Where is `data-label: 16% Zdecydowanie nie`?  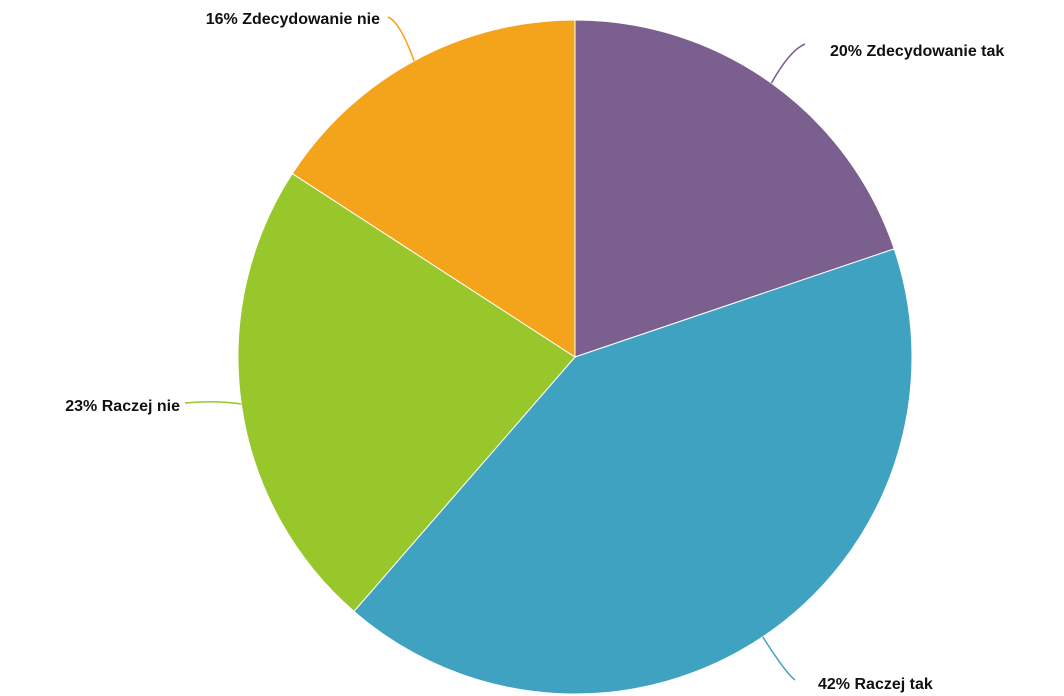
data-label: 16% Zdecydowanie nie is located at coordinates (293, 19).